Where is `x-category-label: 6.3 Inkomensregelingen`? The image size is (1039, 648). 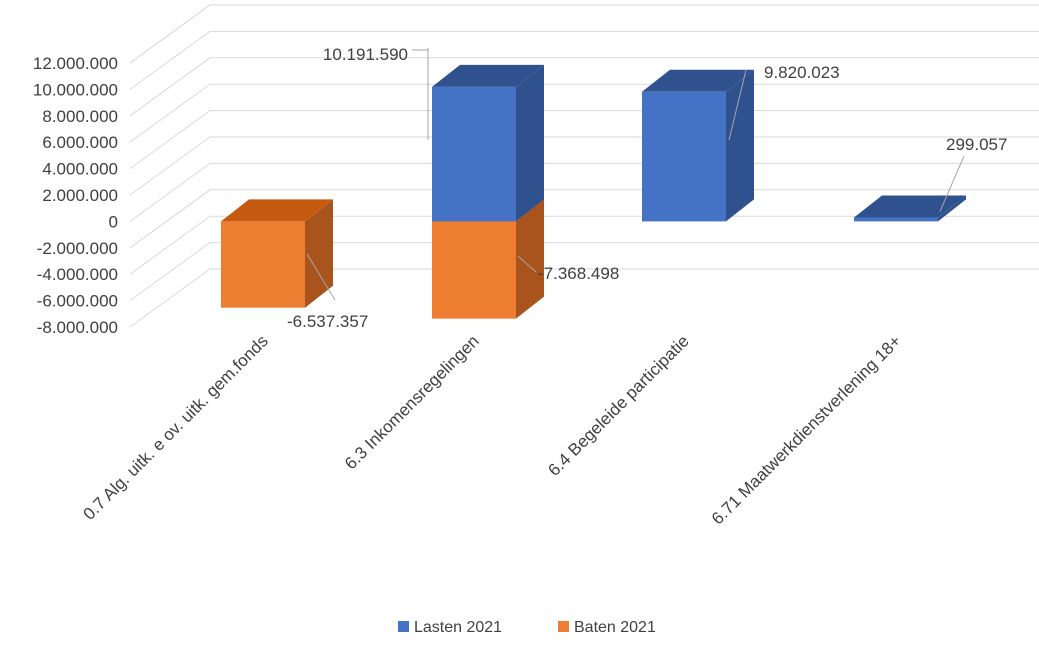 x-category-label: 6.3 Inkomensregelingen is located at coordinates (412, 402).